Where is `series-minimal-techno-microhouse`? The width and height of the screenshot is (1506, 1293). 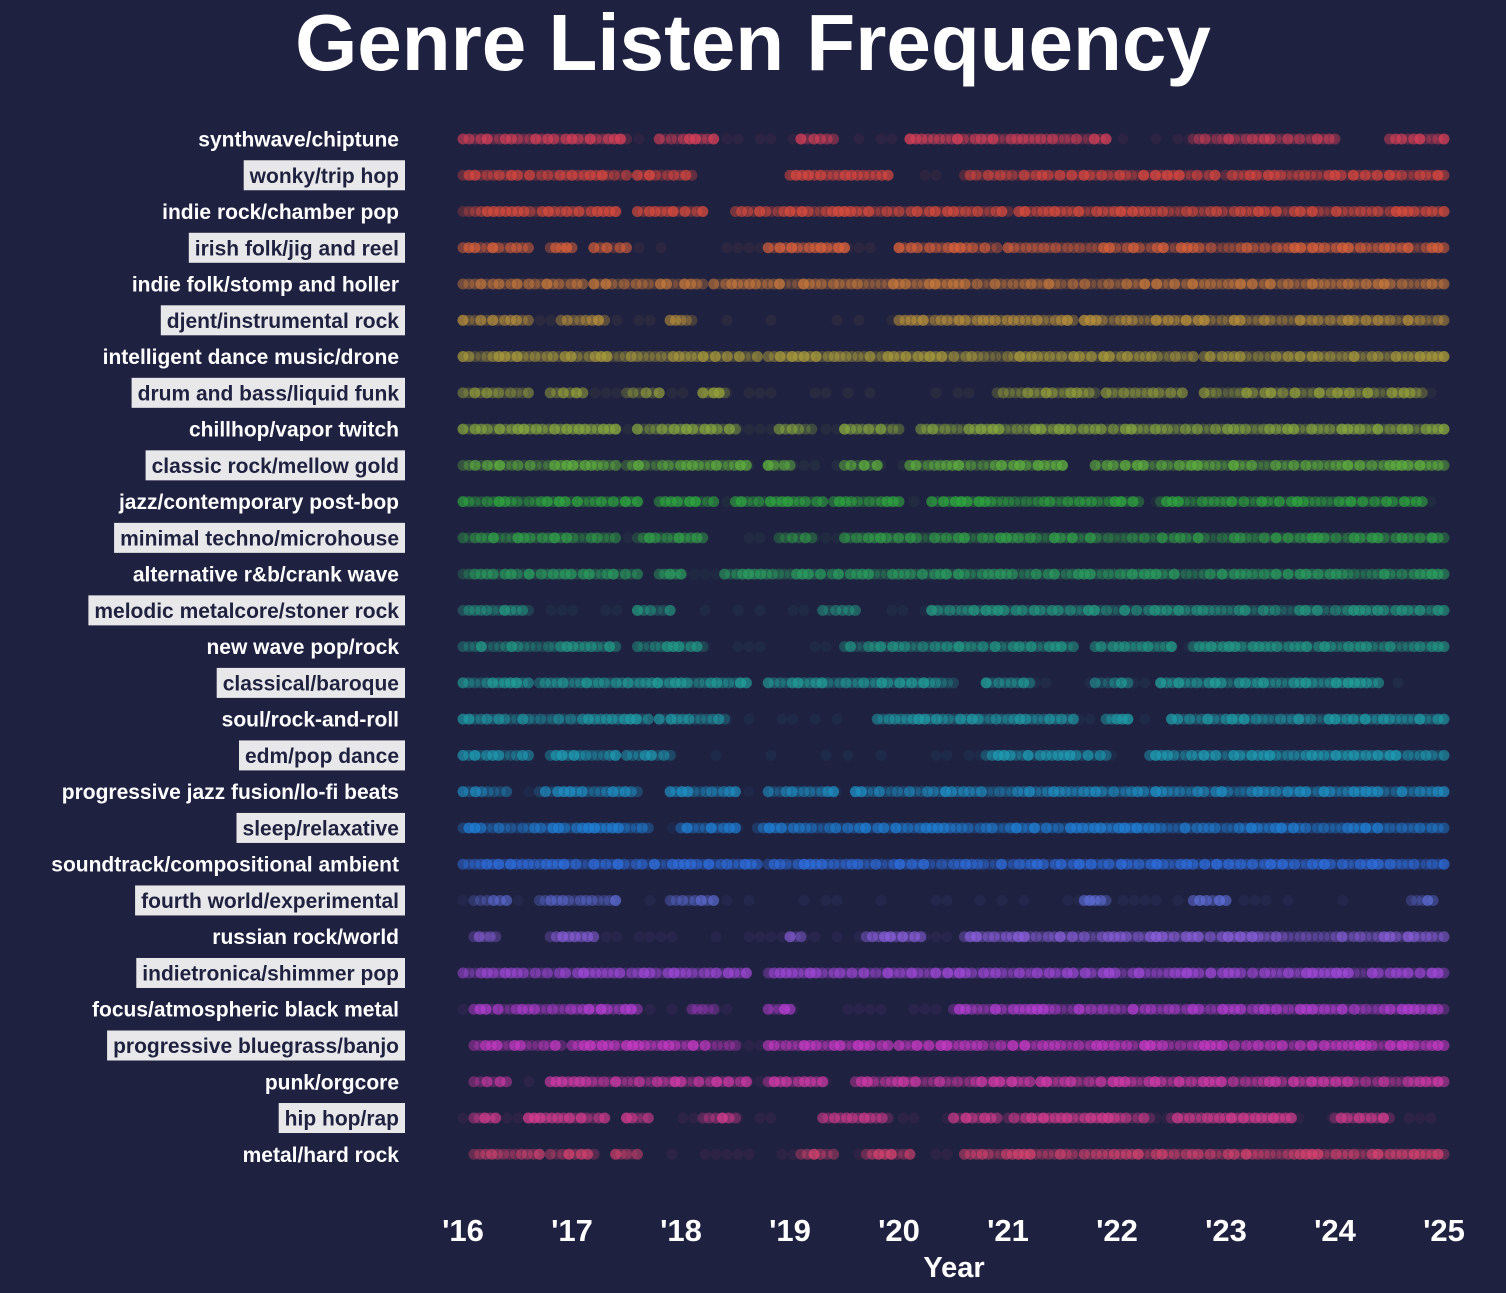
series-minimal-techno-microhouse is located at coordinates (953, 538).